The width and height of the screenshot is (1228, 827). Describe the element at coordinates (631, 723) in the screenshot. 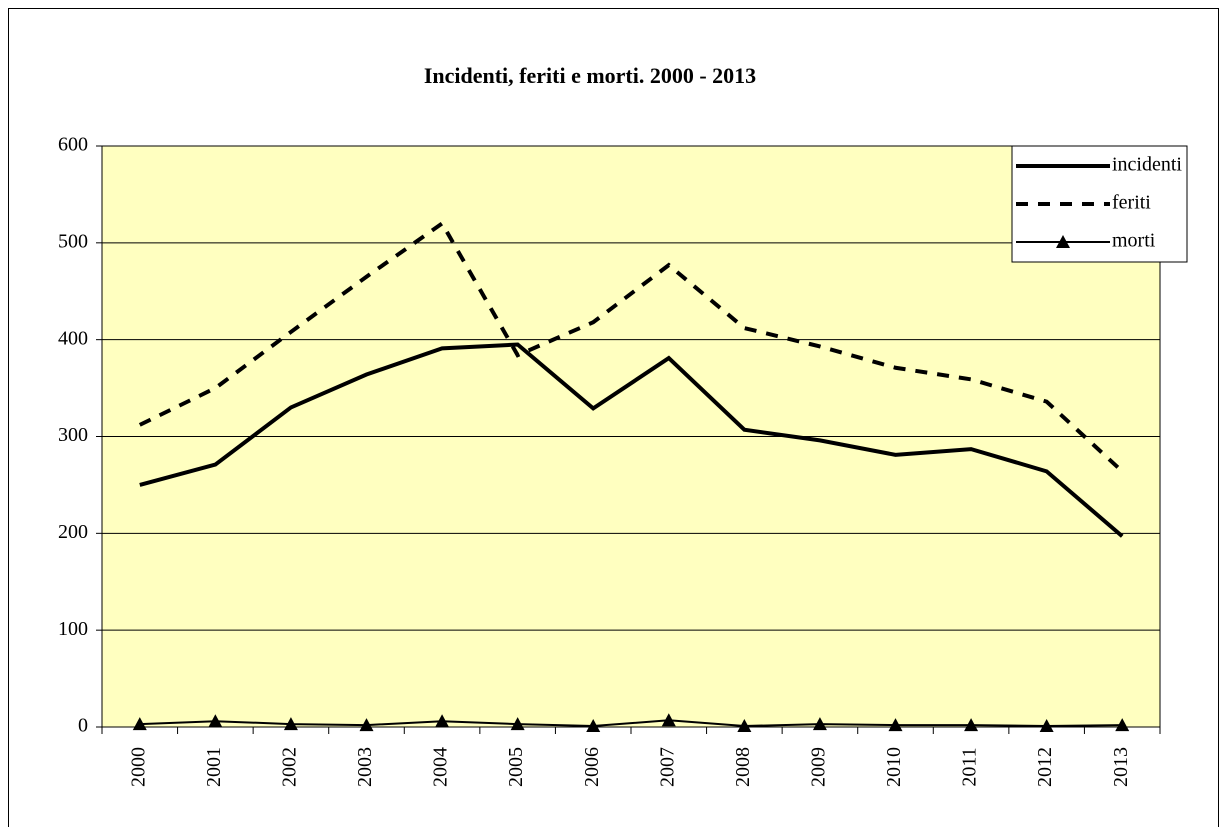

I see `series-line` at that location.